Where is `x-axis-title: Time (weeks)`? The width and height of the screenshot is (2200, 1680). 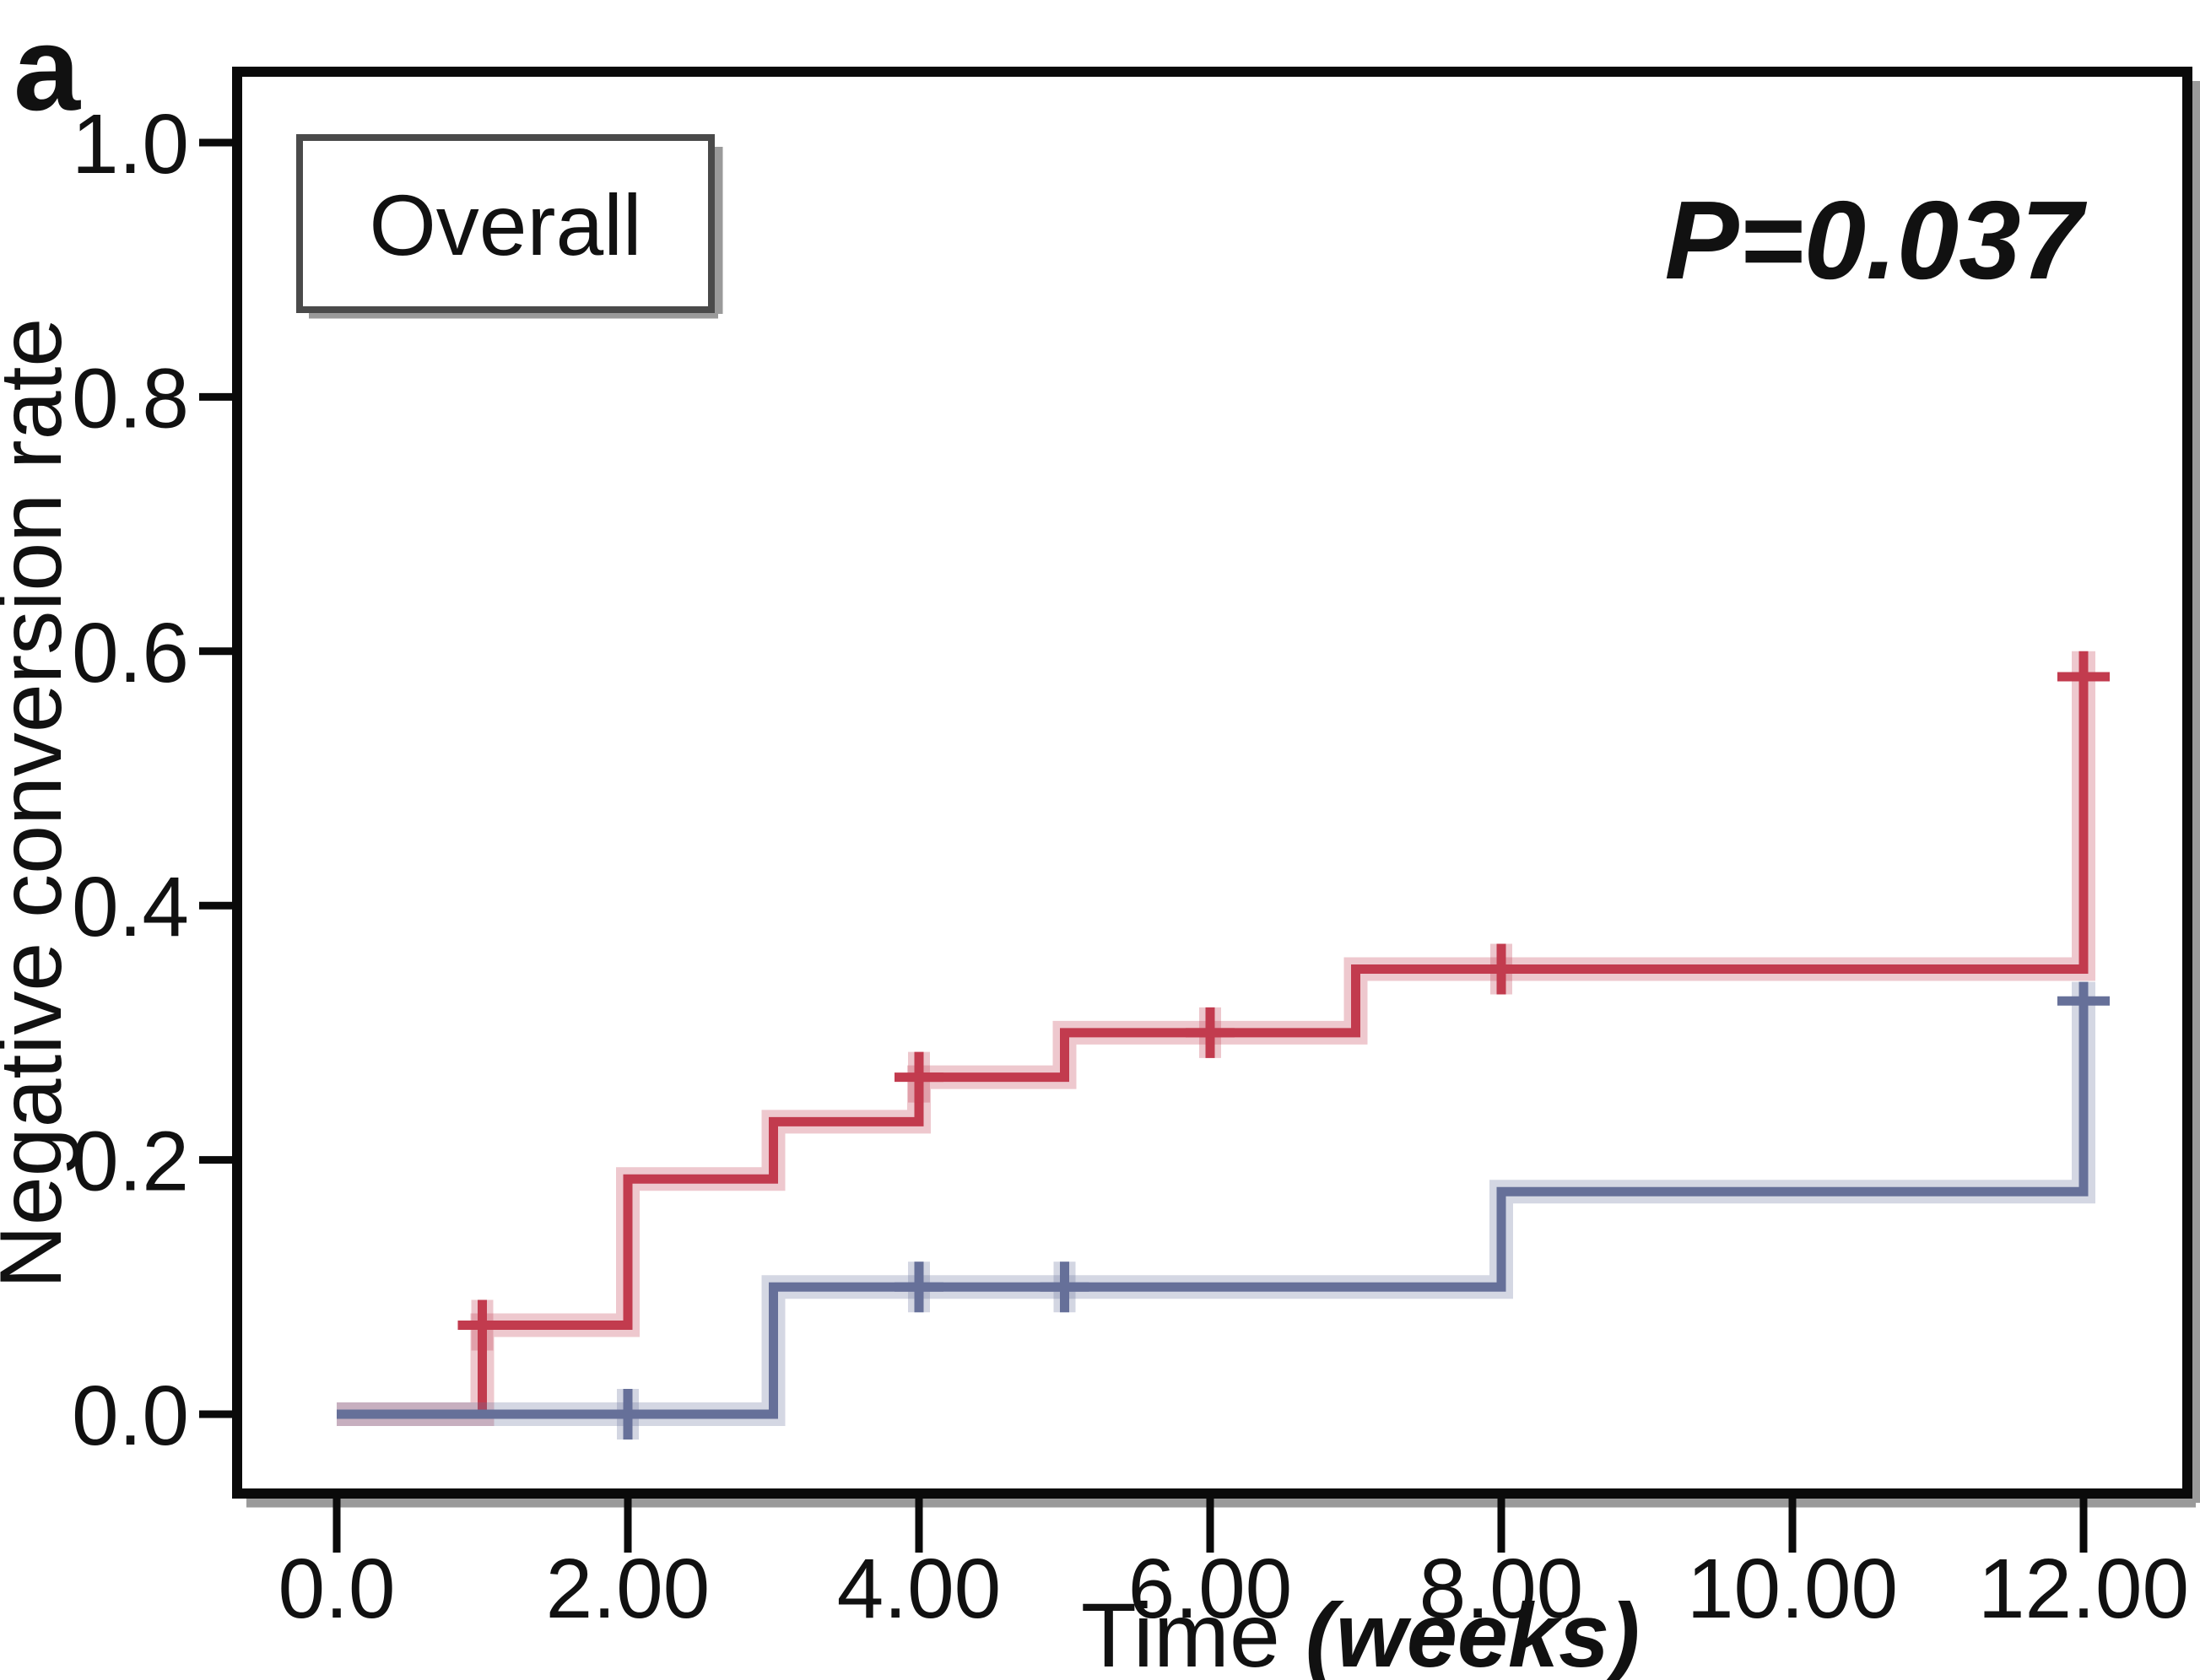 x-axis-title: Time (weeks) is located at coordinates (1361, 1632).